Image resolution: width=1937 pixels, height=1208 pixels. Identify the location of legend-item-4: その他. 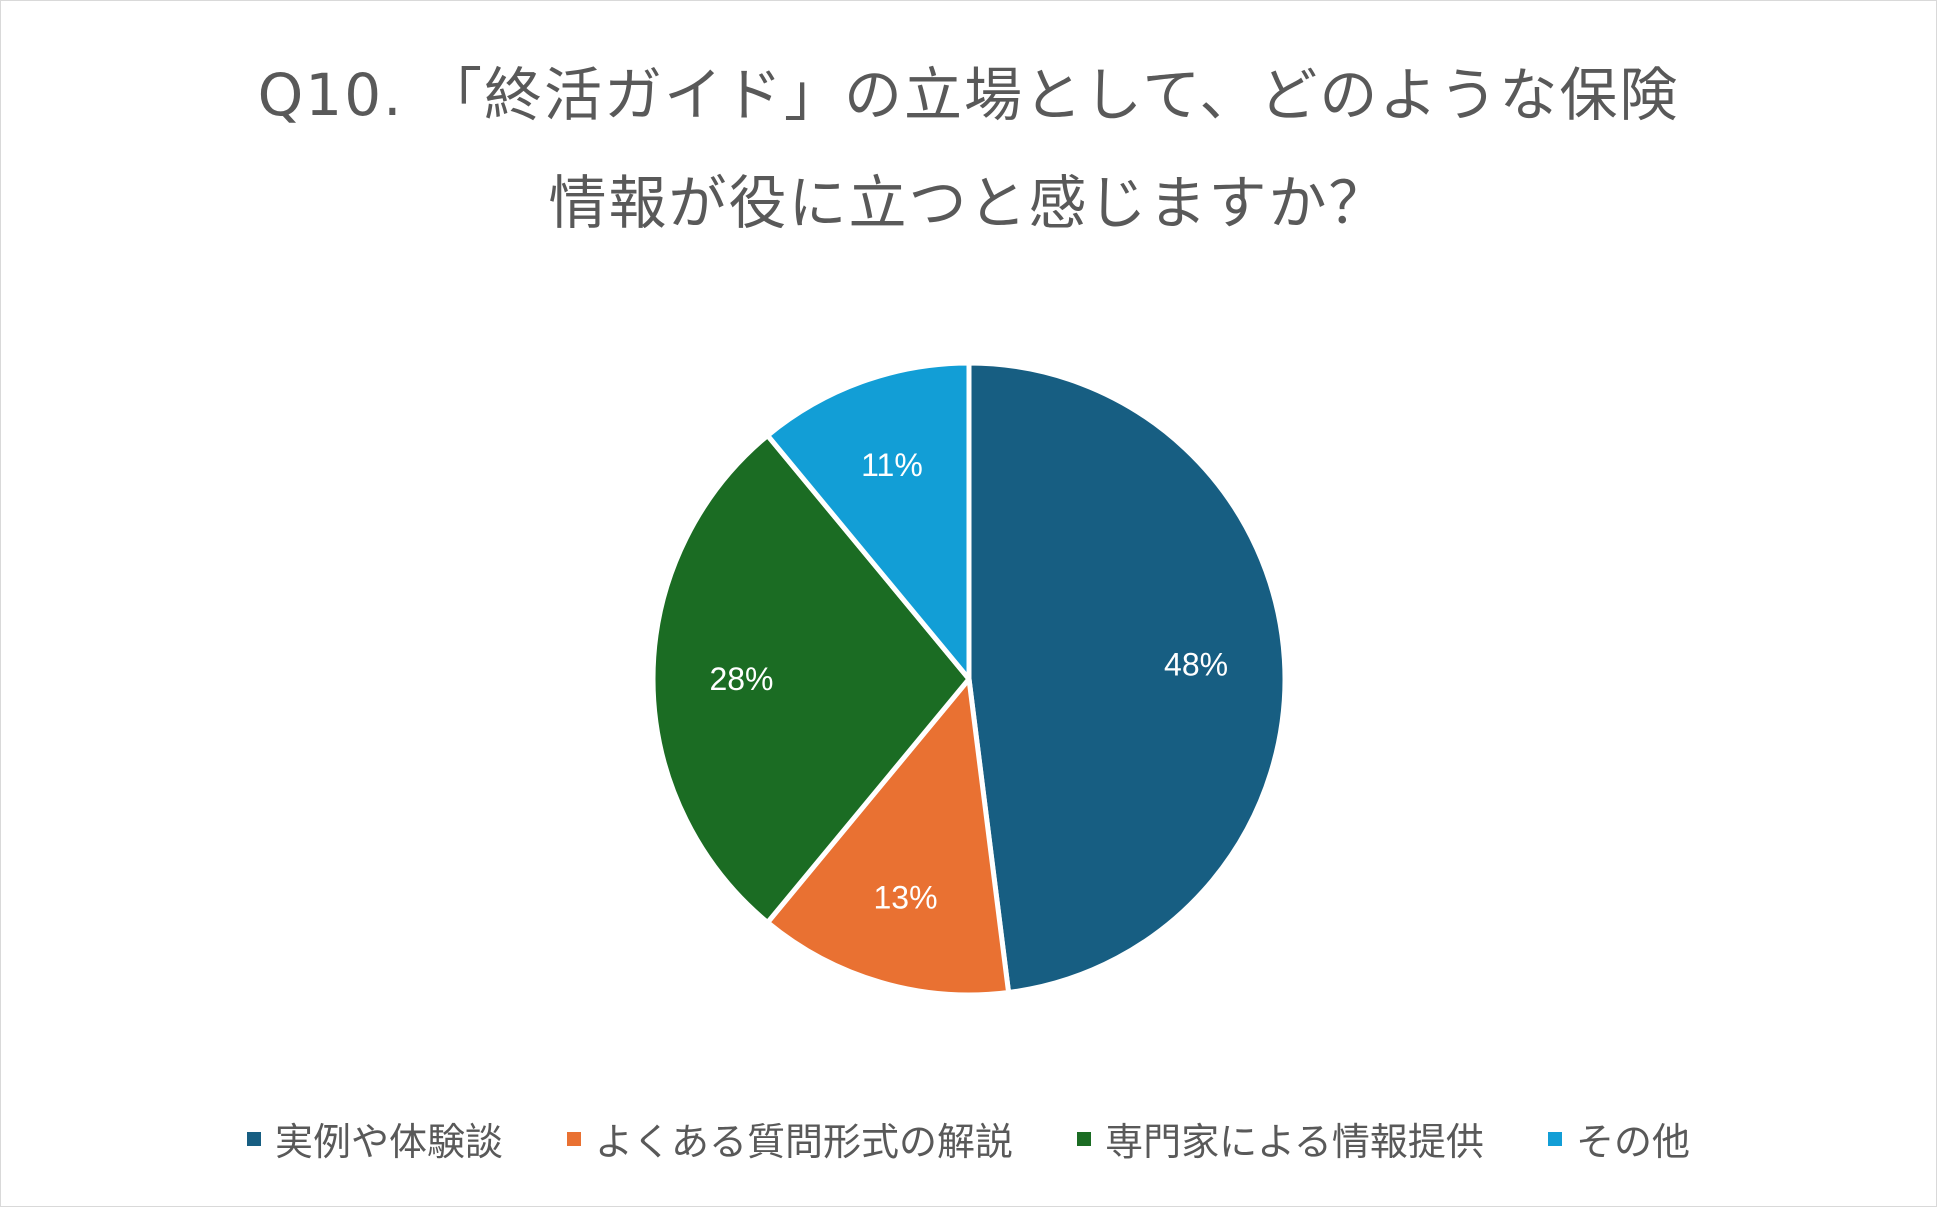
(1618, 1138).